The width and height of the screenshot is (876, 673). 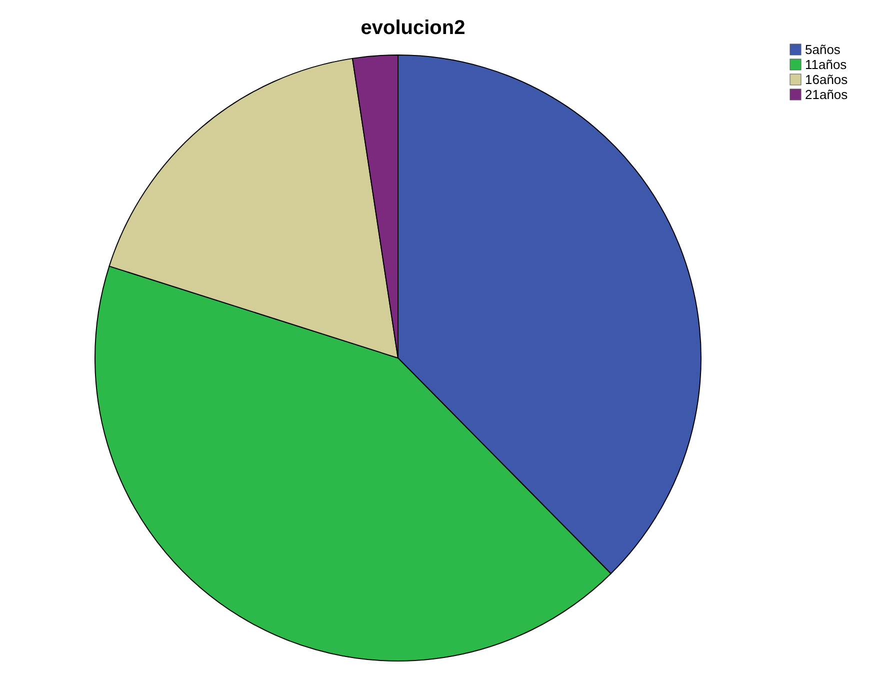 I want to click on legend-label: 5años, so click(x=823, y=49).